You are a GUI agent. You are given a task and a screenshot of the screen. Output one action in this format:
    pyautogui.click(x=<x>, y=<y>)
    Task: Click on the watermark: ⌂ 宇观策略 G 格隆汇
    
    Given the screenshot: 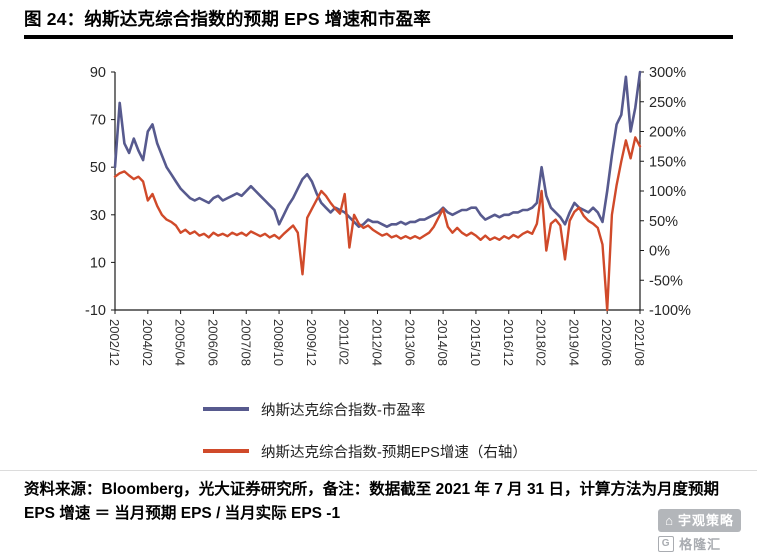 What is the action you would take?
    pyautogui.click(x=699, y=531)
    